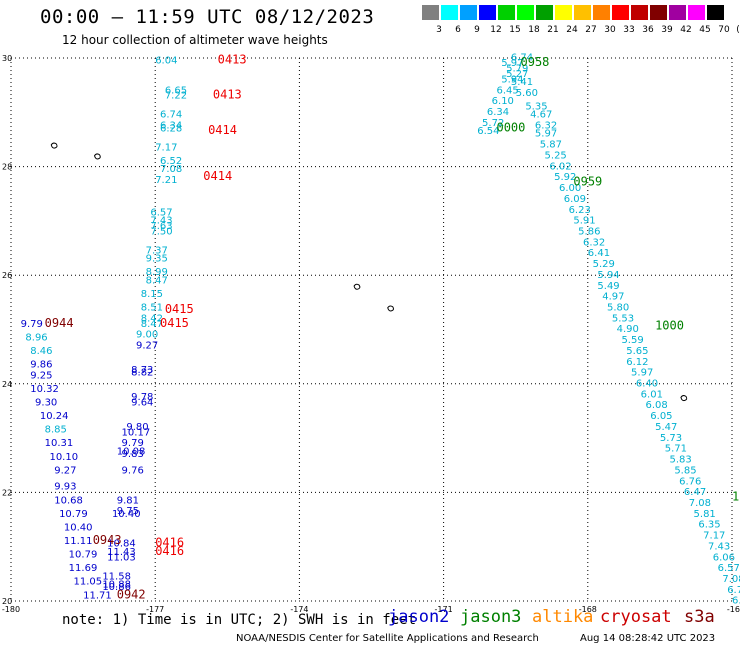 The height and width of the screenshot is (650, 740). What do you see at coordinates (59, 443) in the screenshot?
I see `wave-height-label: 10.31` at bounding box center [59, 443].